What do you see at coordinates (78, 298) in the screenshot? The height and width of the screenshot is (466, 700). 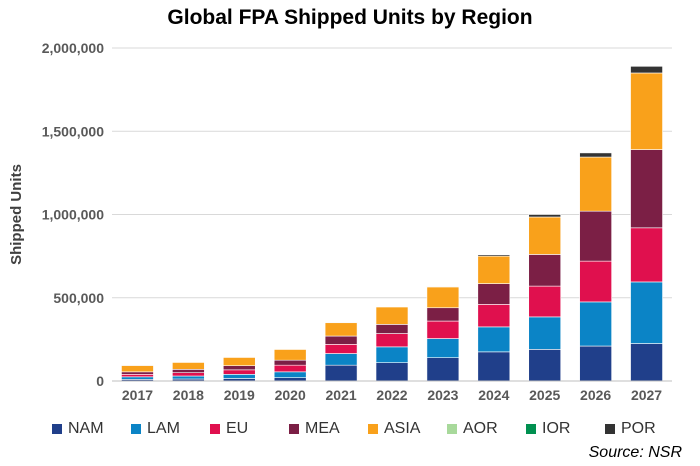 I see `y-tick-label: 500,000` at bounding box center [78, 298].